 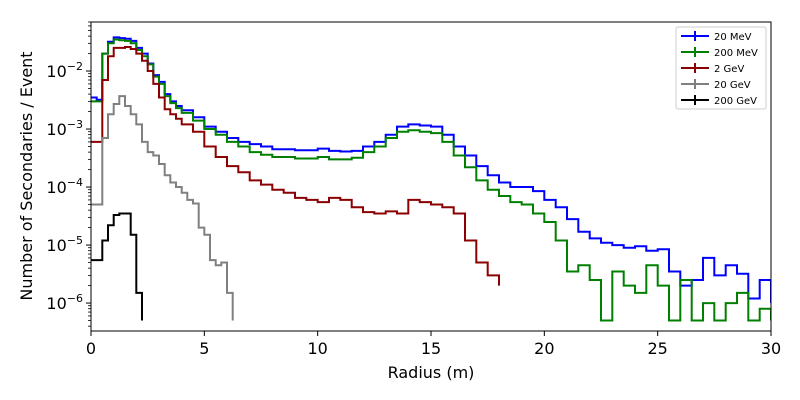 I want to click on x-tick-label: 15, so click(x=431, y=348).